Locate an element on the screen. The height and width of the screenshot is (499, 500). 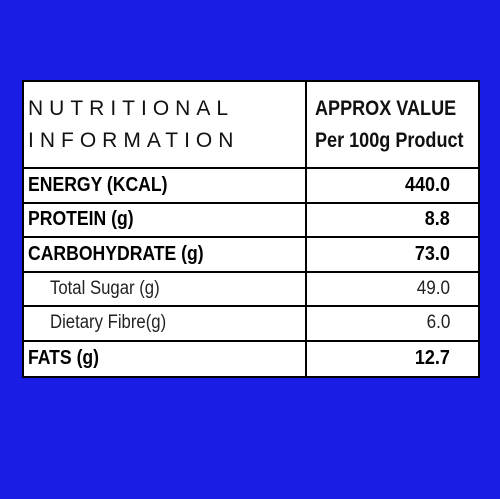
nutrient-value: 49.0 is located at coordinates (433, 288).